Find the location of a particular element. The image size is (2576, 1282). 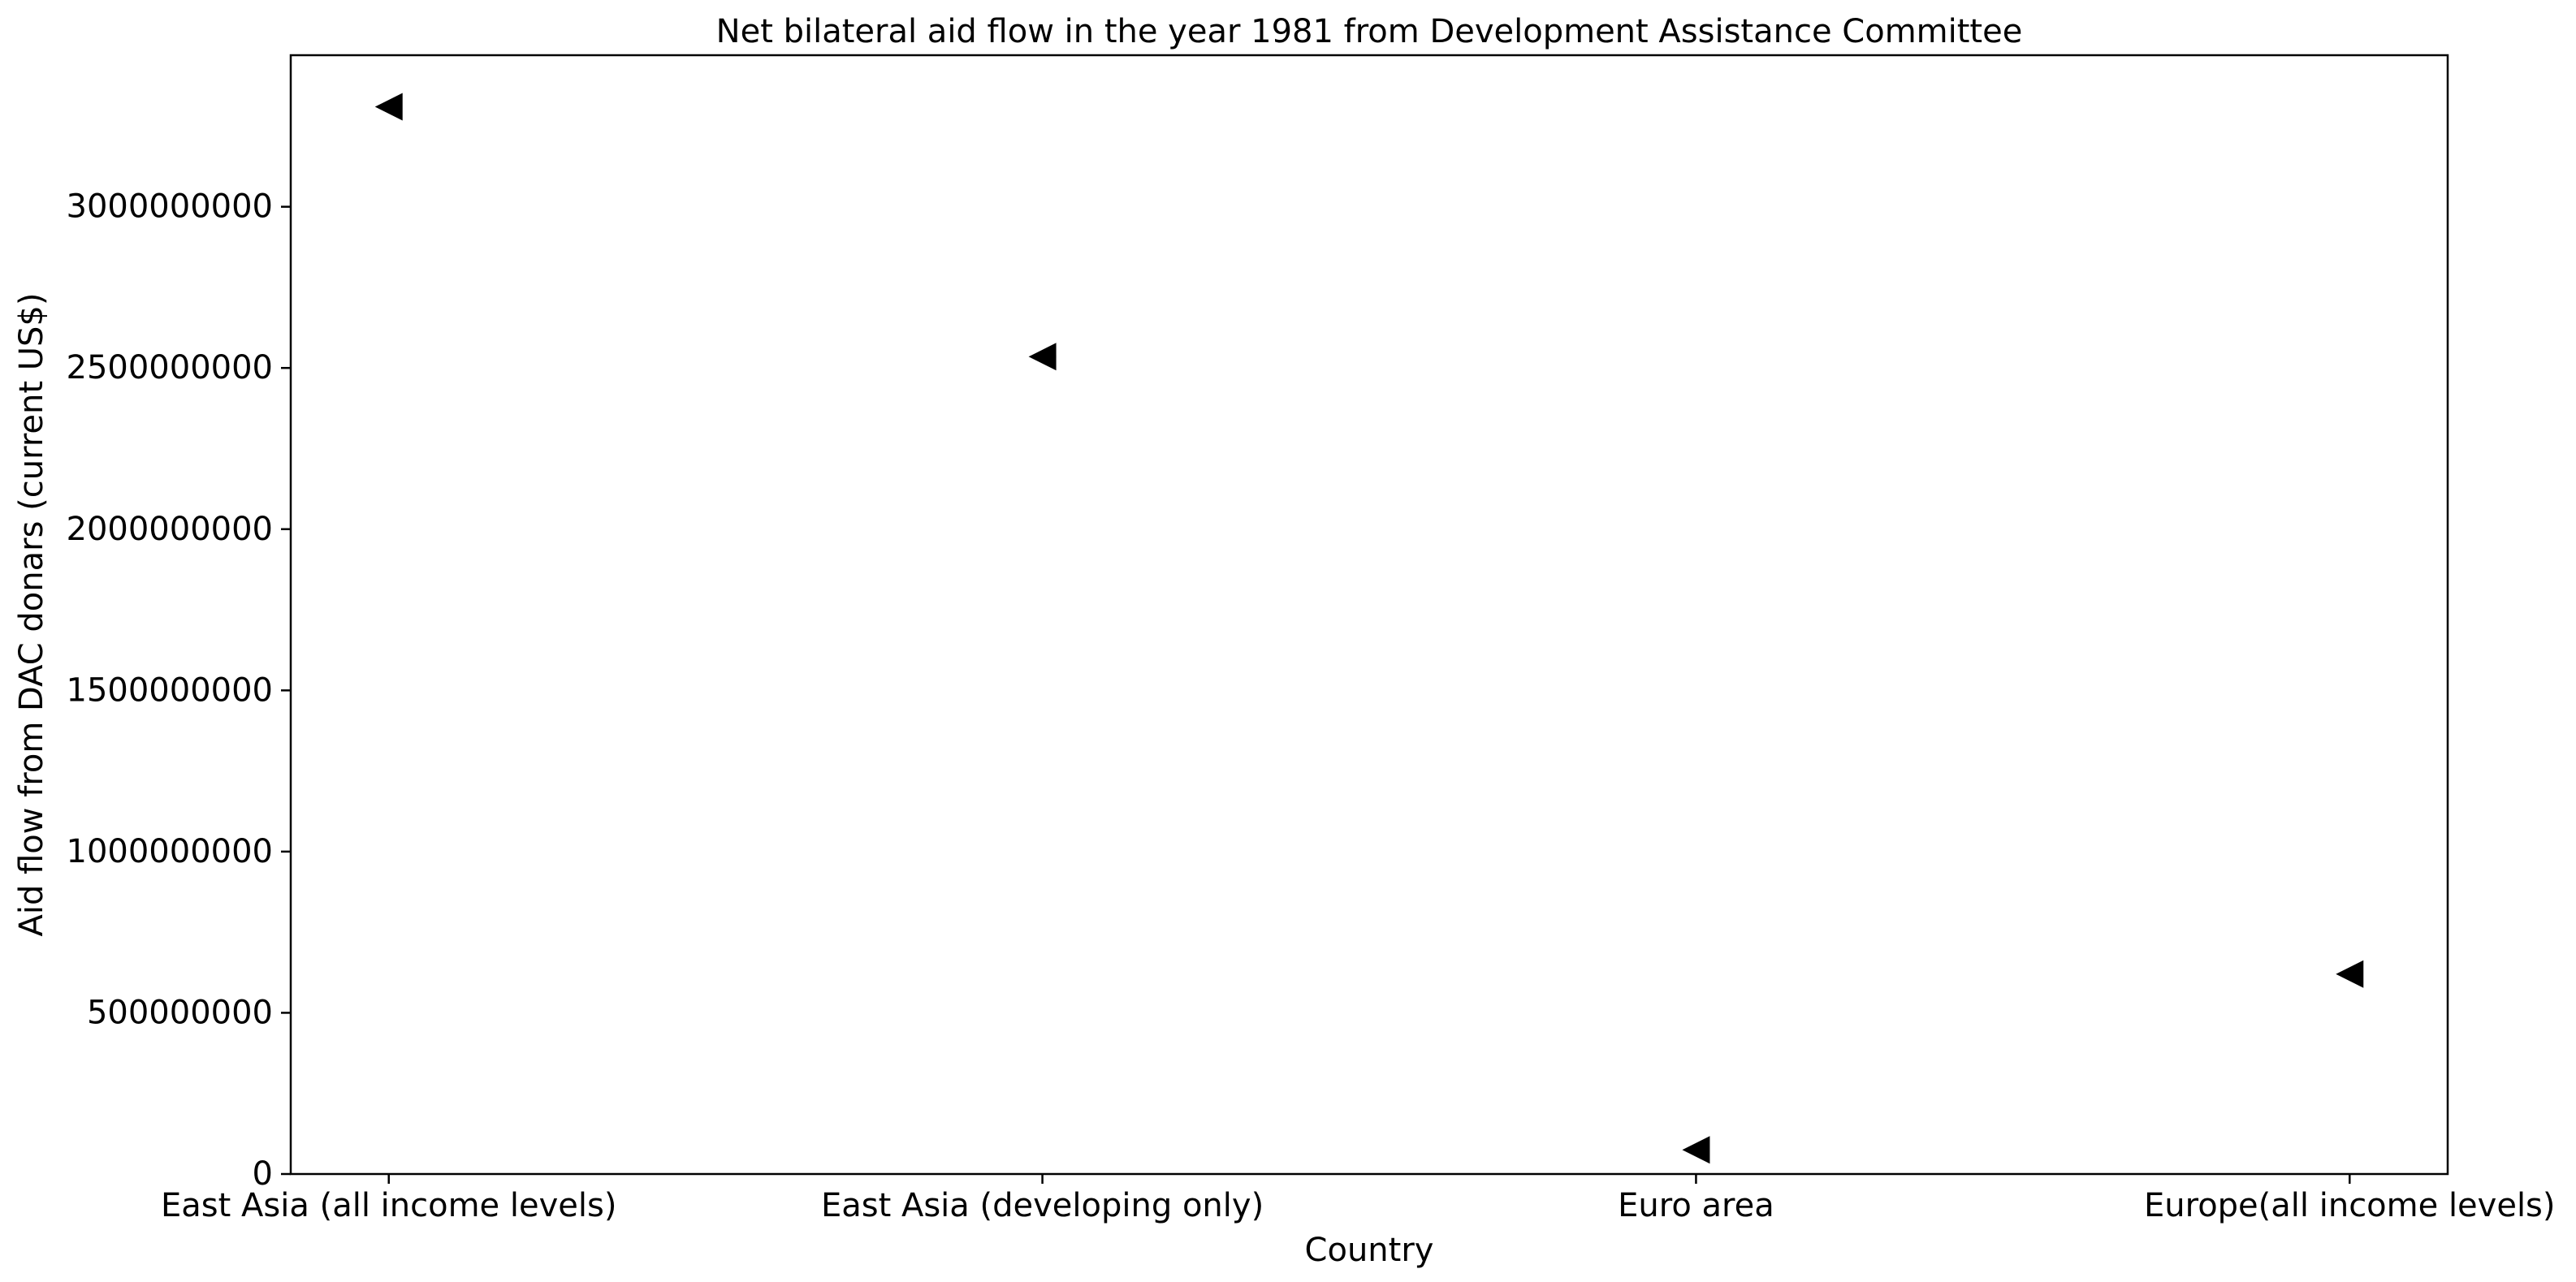

y-axis-label: Aid flow from DAC donars (current US$) is located at coordinates (32, 615).